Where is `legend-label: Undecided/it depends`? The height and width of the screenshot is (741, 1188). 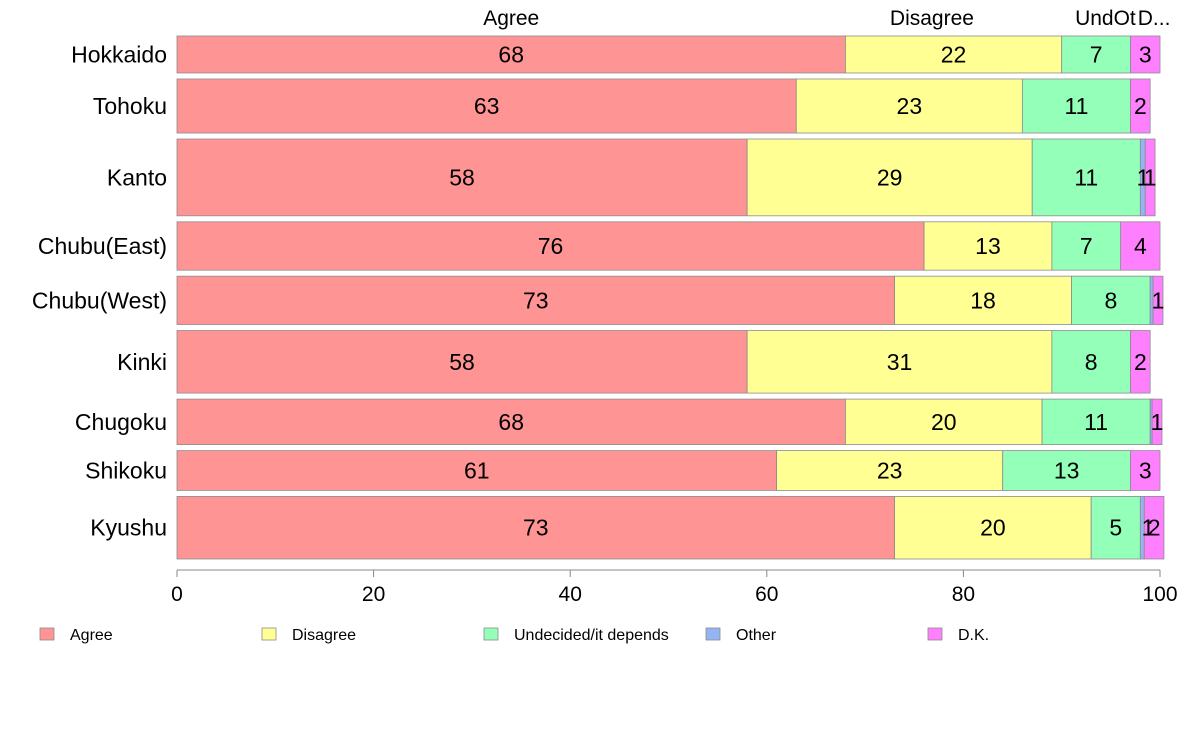 legend-label: Undecided/it depends is located at coordinates (591, 635).